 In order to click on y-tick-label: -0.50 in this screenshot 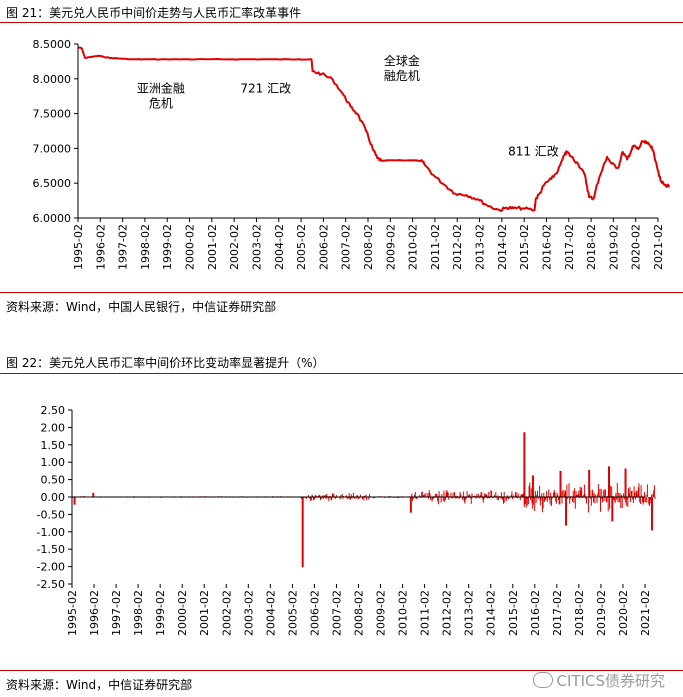, I will do `click(51, 514)`.